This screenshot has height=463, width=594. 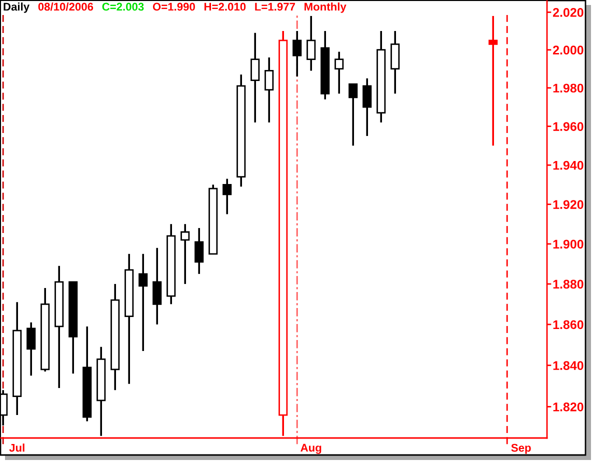 What do you see at coordinates (568, 12) in the screenshot?
I see `y-tick-label: 2.020` at bounding box center [568, 12].